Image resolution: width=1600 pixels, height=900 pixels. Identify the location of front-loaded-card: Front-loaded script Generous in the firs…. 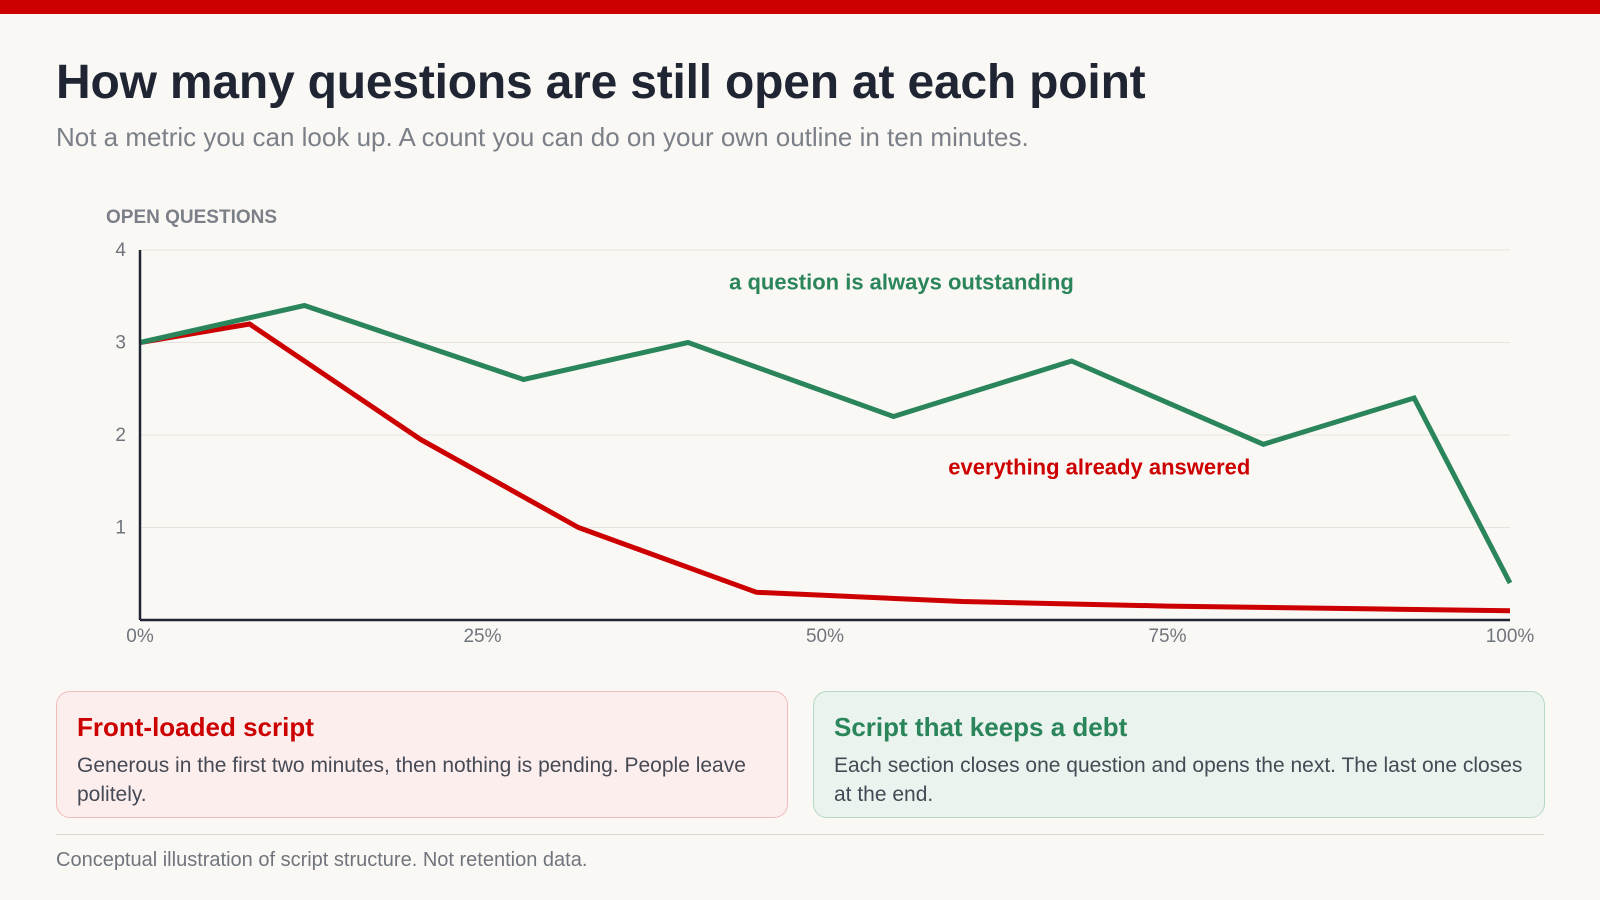
(422, 754).